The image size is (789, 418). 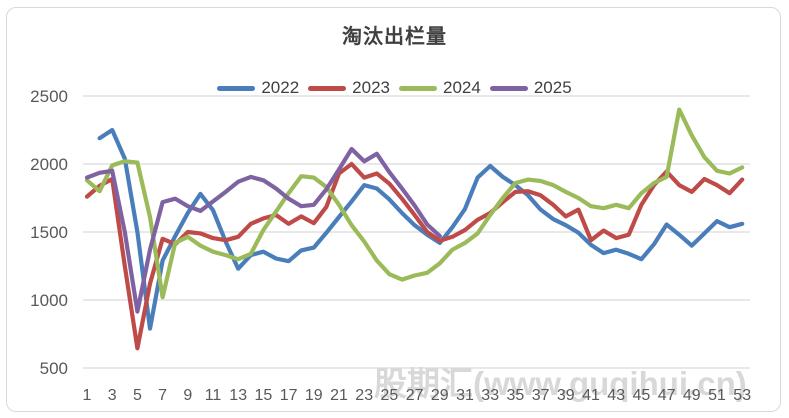 I want to click on legend-label-2025: 2025, so click(x=552, y=87).